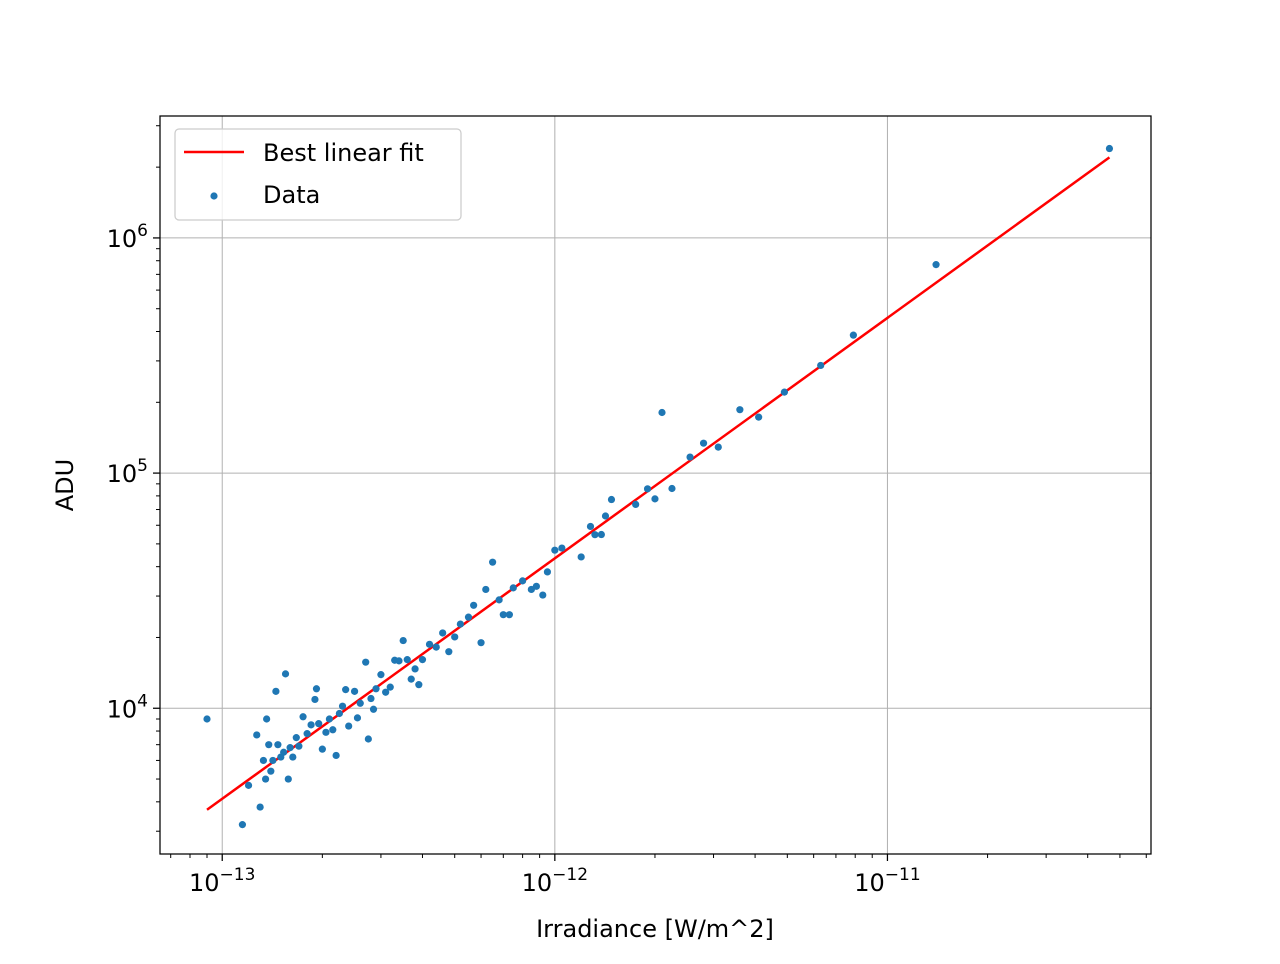 The height and width of the screenshot is (964, 1280). Describe the element at coordinates (65, 485) in the screenshot. I see `y-axis-label: ADU` at that location.